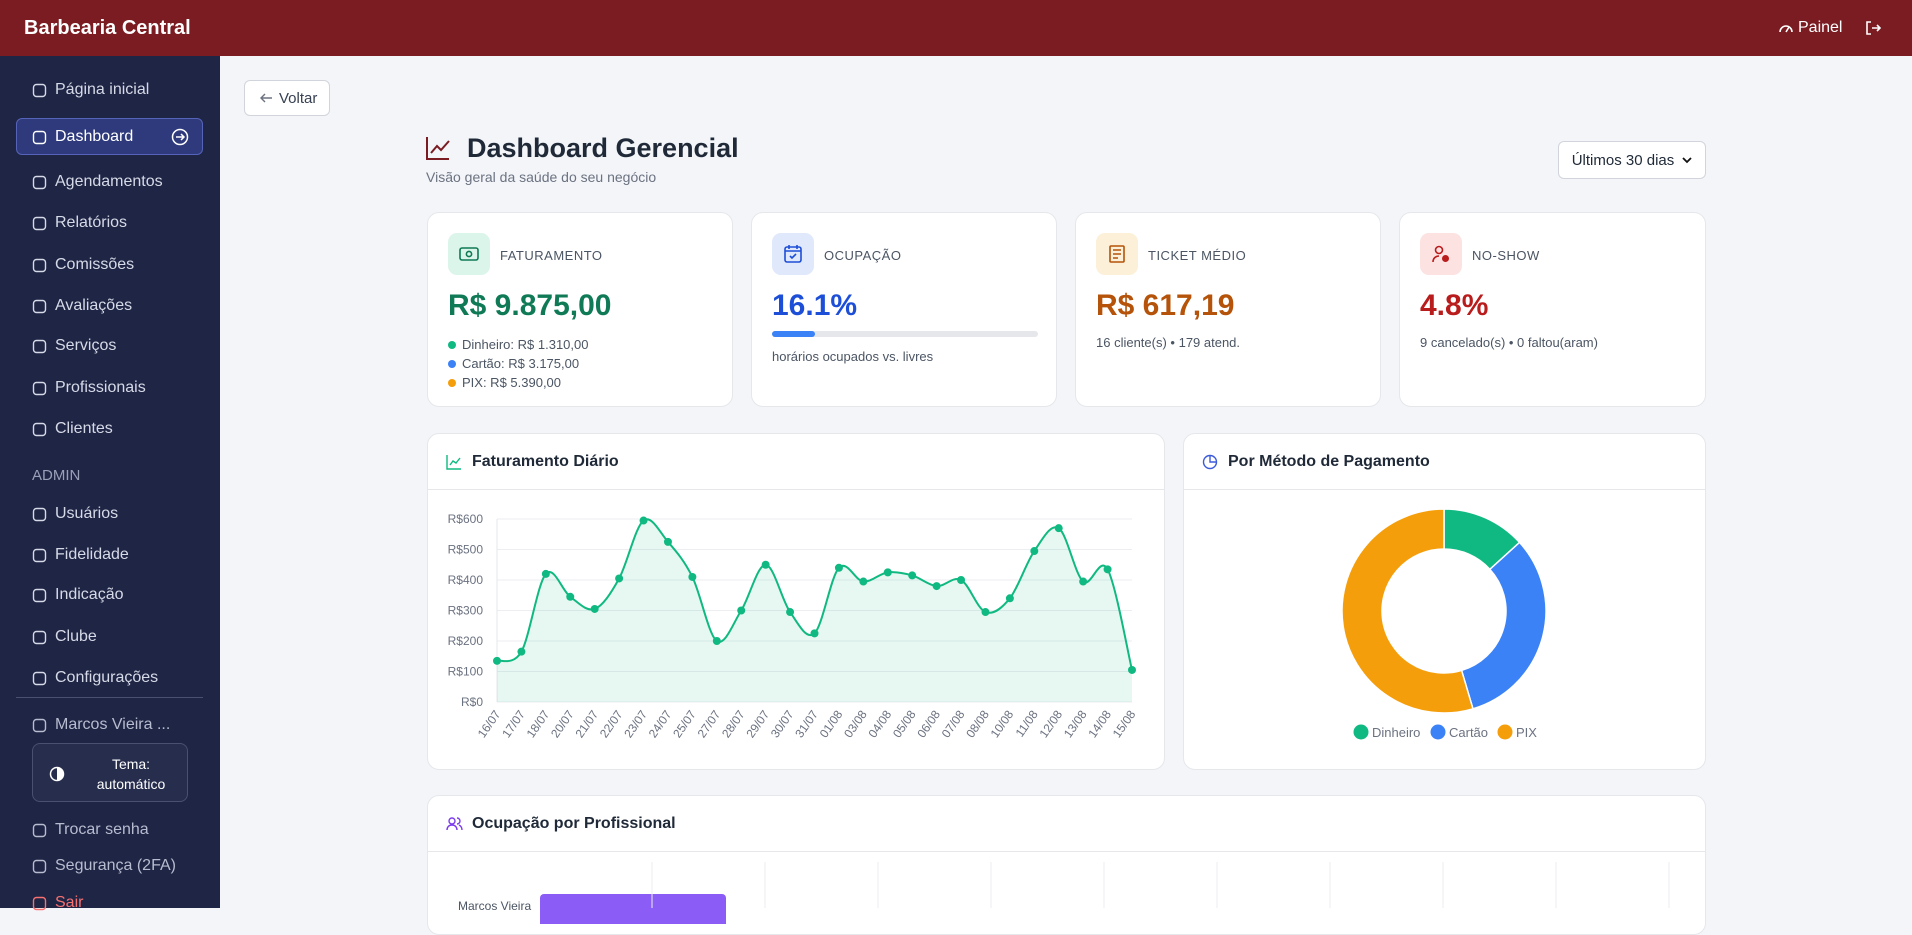 The width and height of the screenshot is (1912, 935). Describe the element at coordinates (541, 177) in the screenshot. I see `page-subtitle: Visão geral da saúde do seu negócio` at that location.